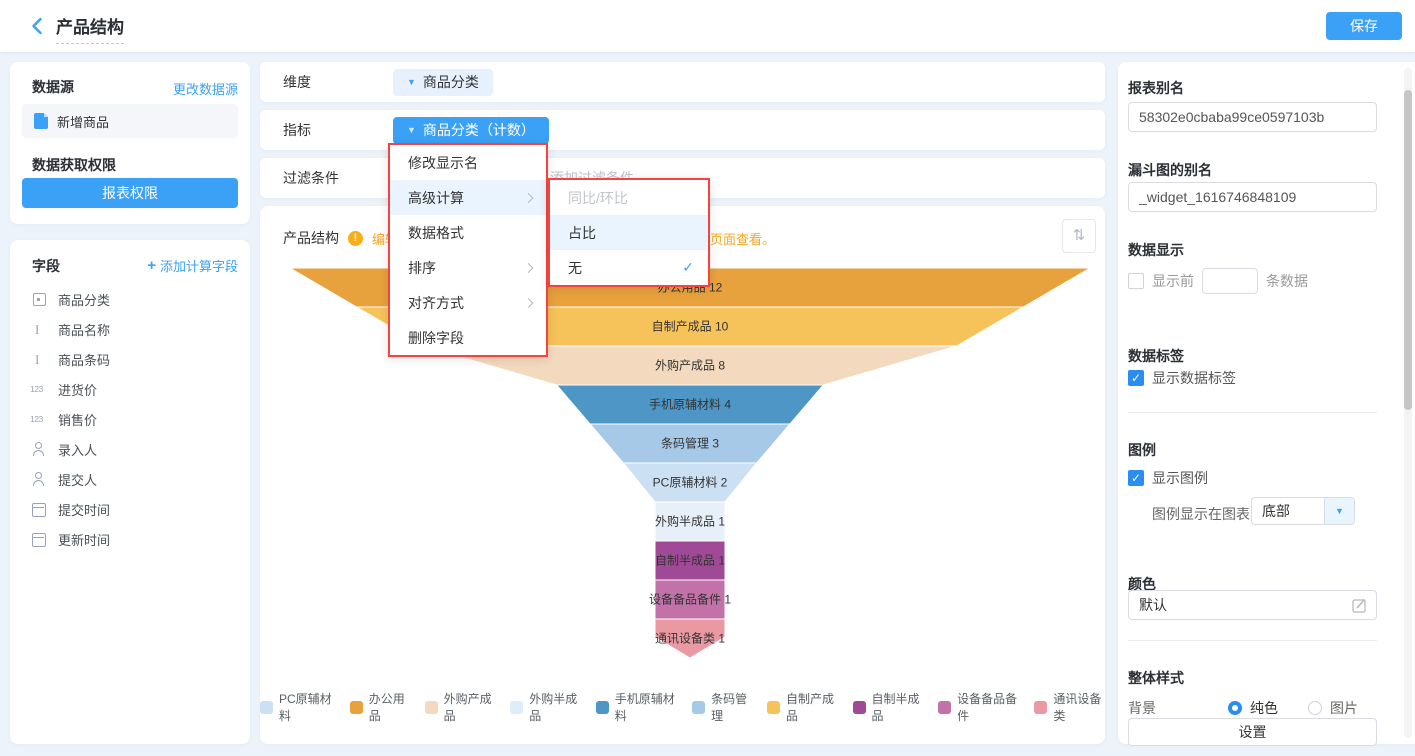 The image size is (1415, 756). What do you see at coordinates (151, 265) in the screenshot?
I see `plus-icon: +` at bounding box center [151, 265].